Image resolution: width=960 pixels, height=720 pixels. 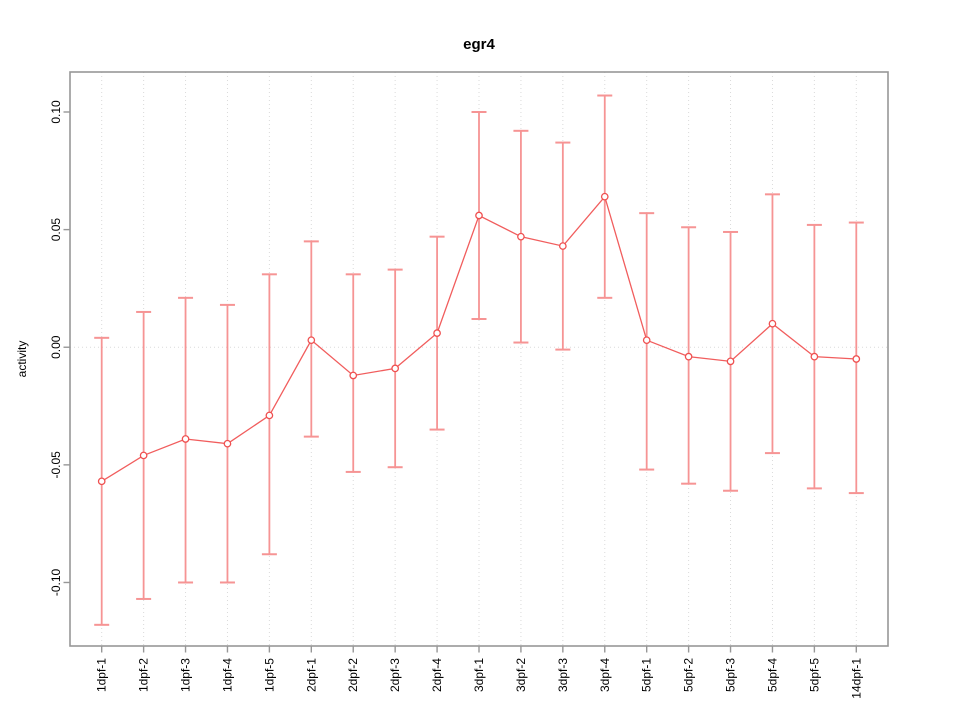 I want to click on x-tick-label: 3dpf-3, so click(x=563, y=675).